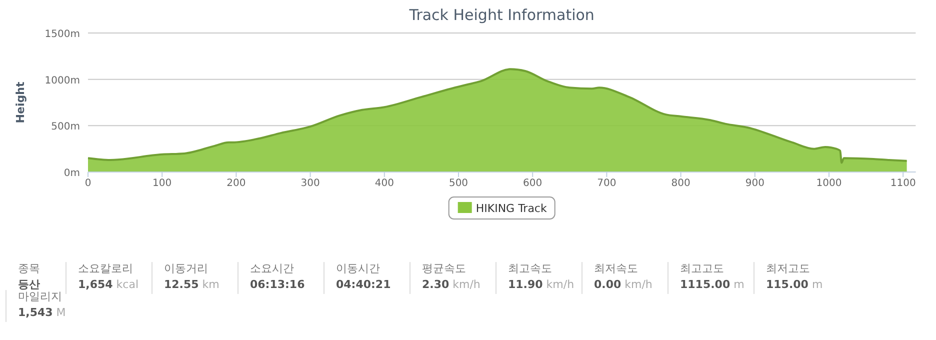  Describe the element at coordinates (186, 268) in the screenshot. I see `category-label: 이동거리` at that location.